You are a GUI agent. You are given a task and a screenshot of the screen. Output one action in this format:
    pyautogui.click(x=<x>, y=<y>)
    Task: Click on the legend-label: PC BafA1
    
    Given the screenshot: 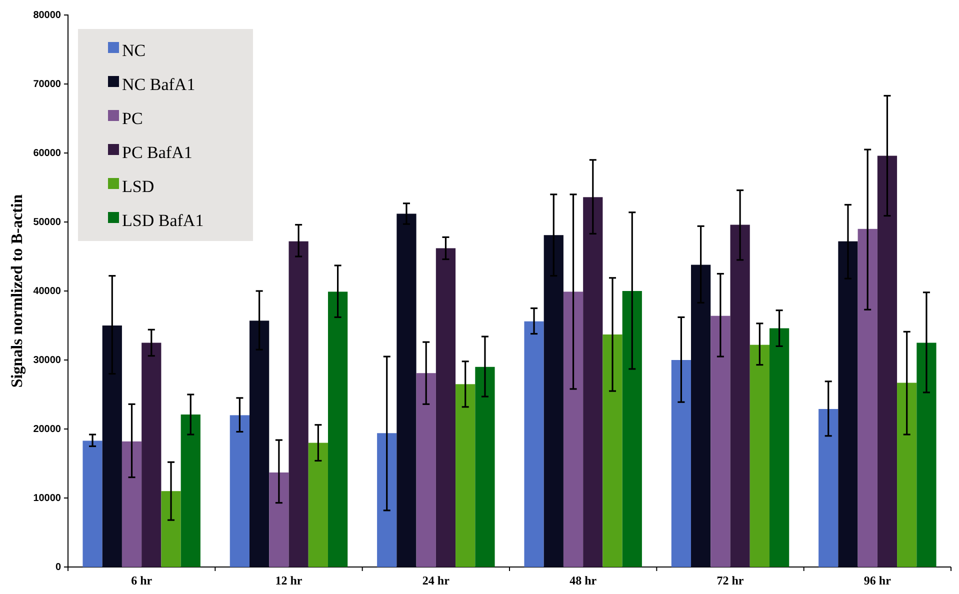 What is the action you would take?
    pyautogui.click(x=157, y=152)
    